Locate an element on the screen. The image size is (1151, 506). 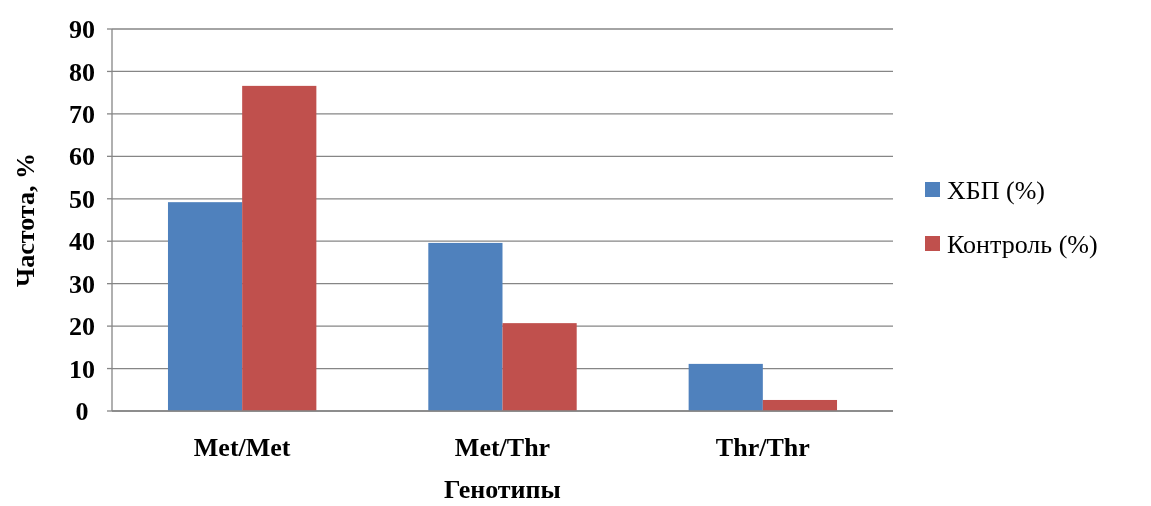
y-tick-label: 50 is located at coordinates (82, 199).